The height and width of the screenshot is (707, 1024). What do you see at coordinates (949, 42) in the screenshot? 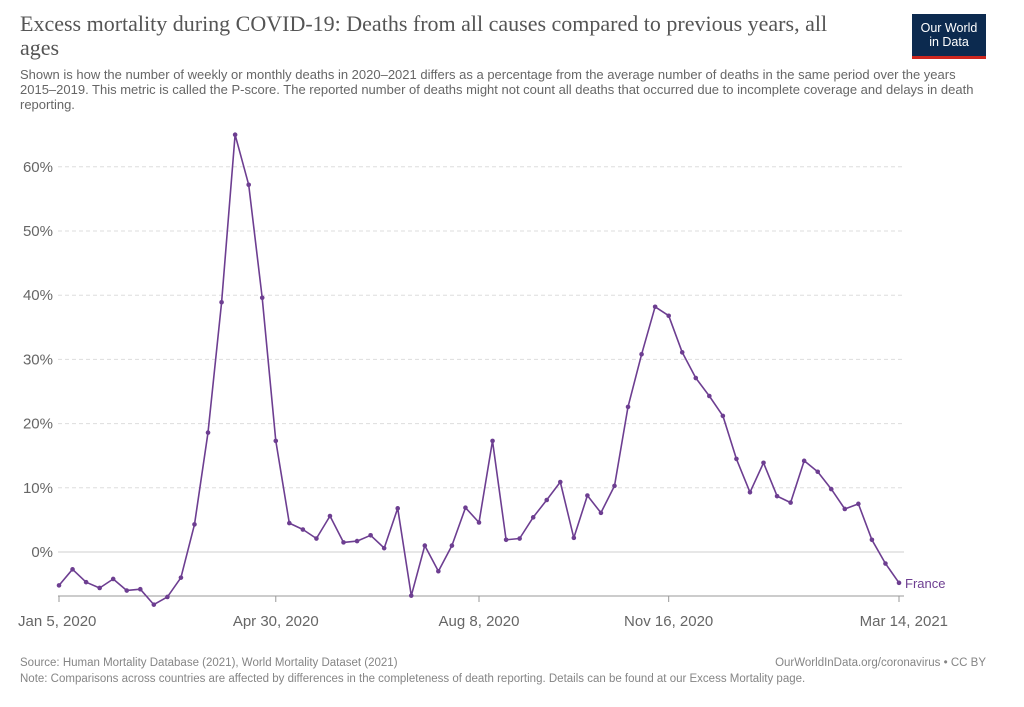
I see `logo-line-2: in Data` at bounding box center [949, 42].